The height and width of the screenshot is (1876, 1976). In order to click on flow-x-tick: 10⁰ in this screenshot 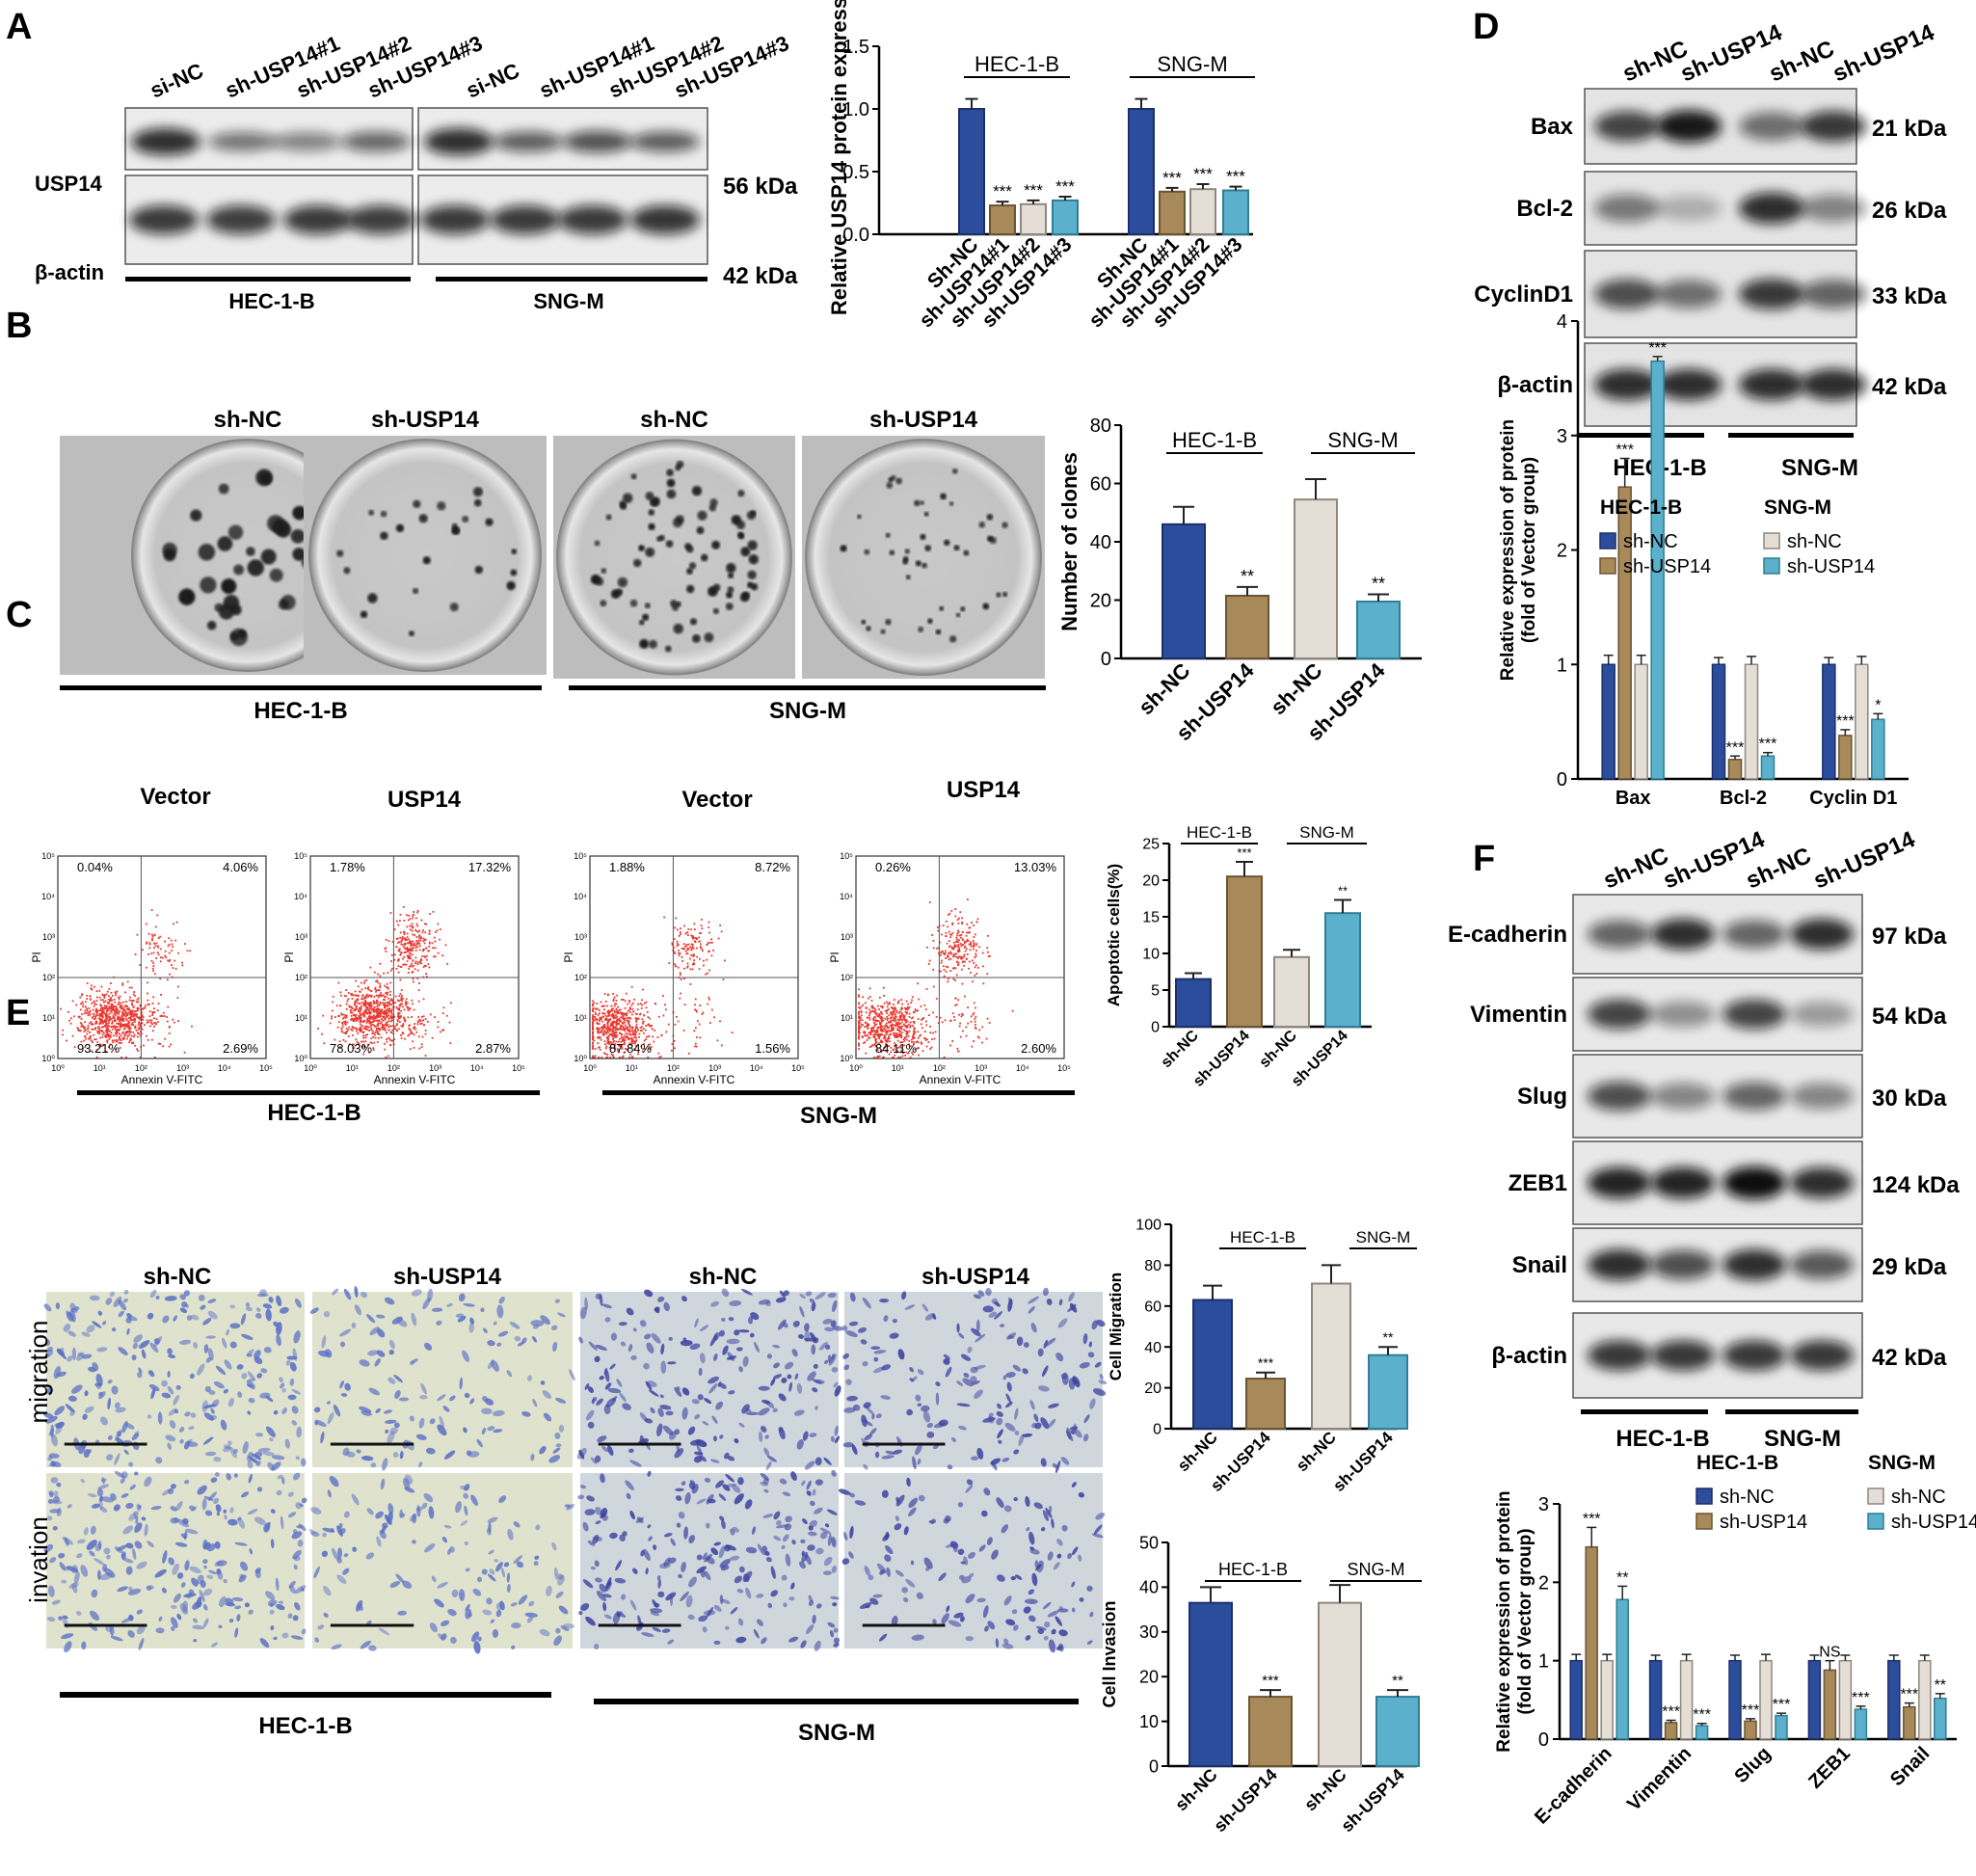, I will do `click(590, 1068)`.